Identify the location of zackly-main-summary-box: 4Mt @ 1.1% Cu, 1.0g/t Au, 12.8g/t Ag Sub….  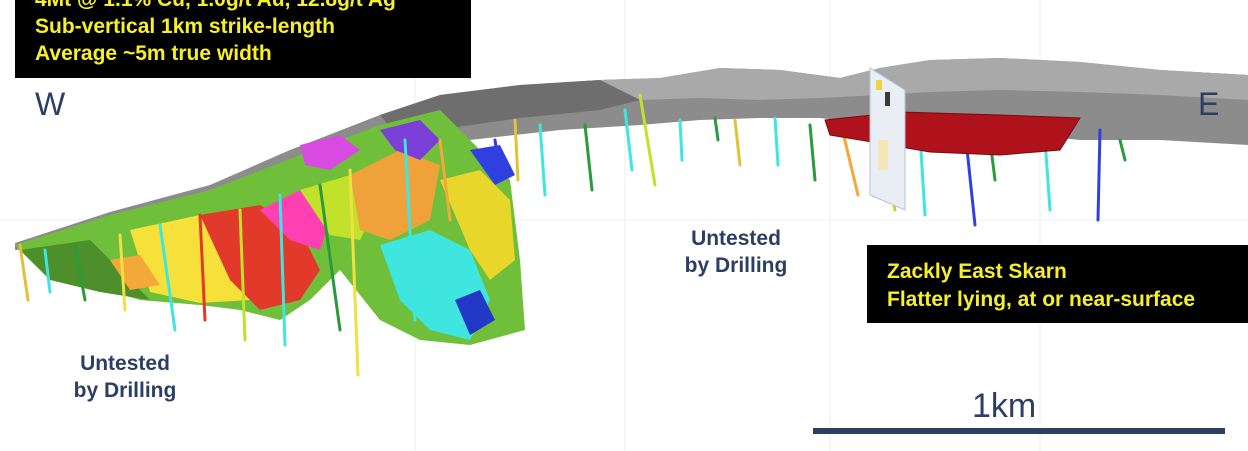
(243, 39).